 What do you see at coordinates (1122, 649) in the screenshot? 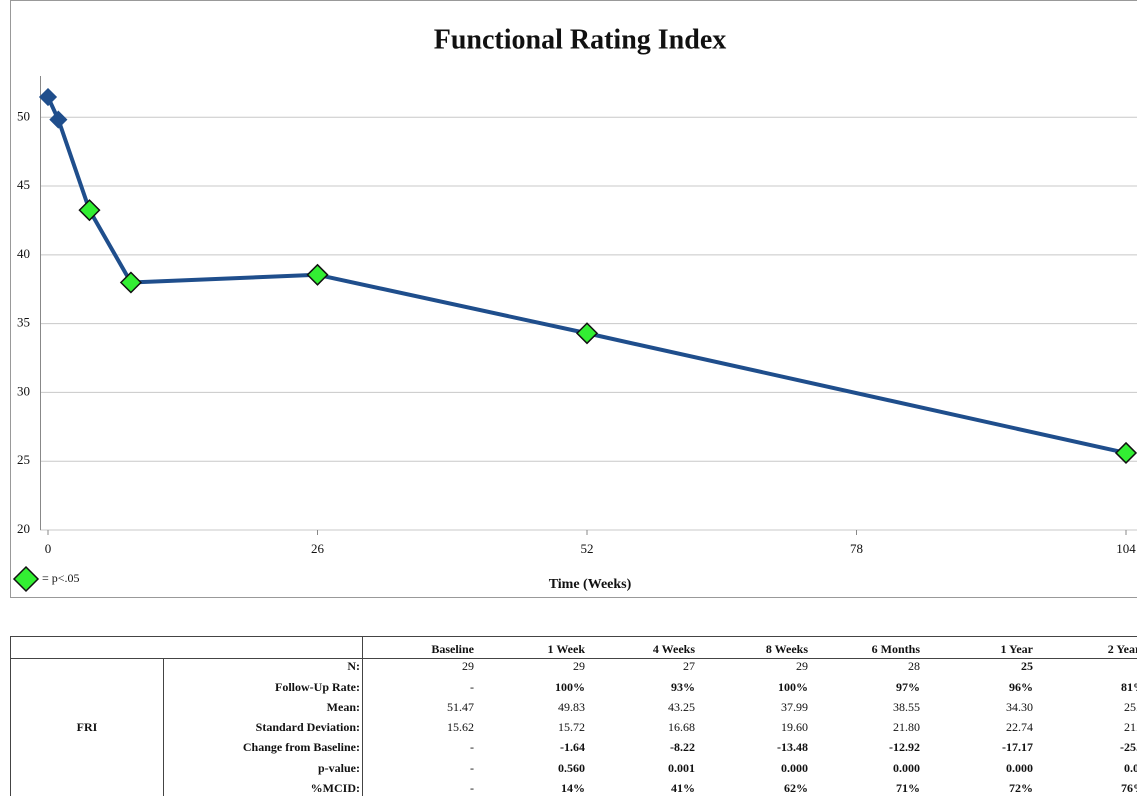
I see `table-header: 2 Years` at bounding box center [1122, 649].